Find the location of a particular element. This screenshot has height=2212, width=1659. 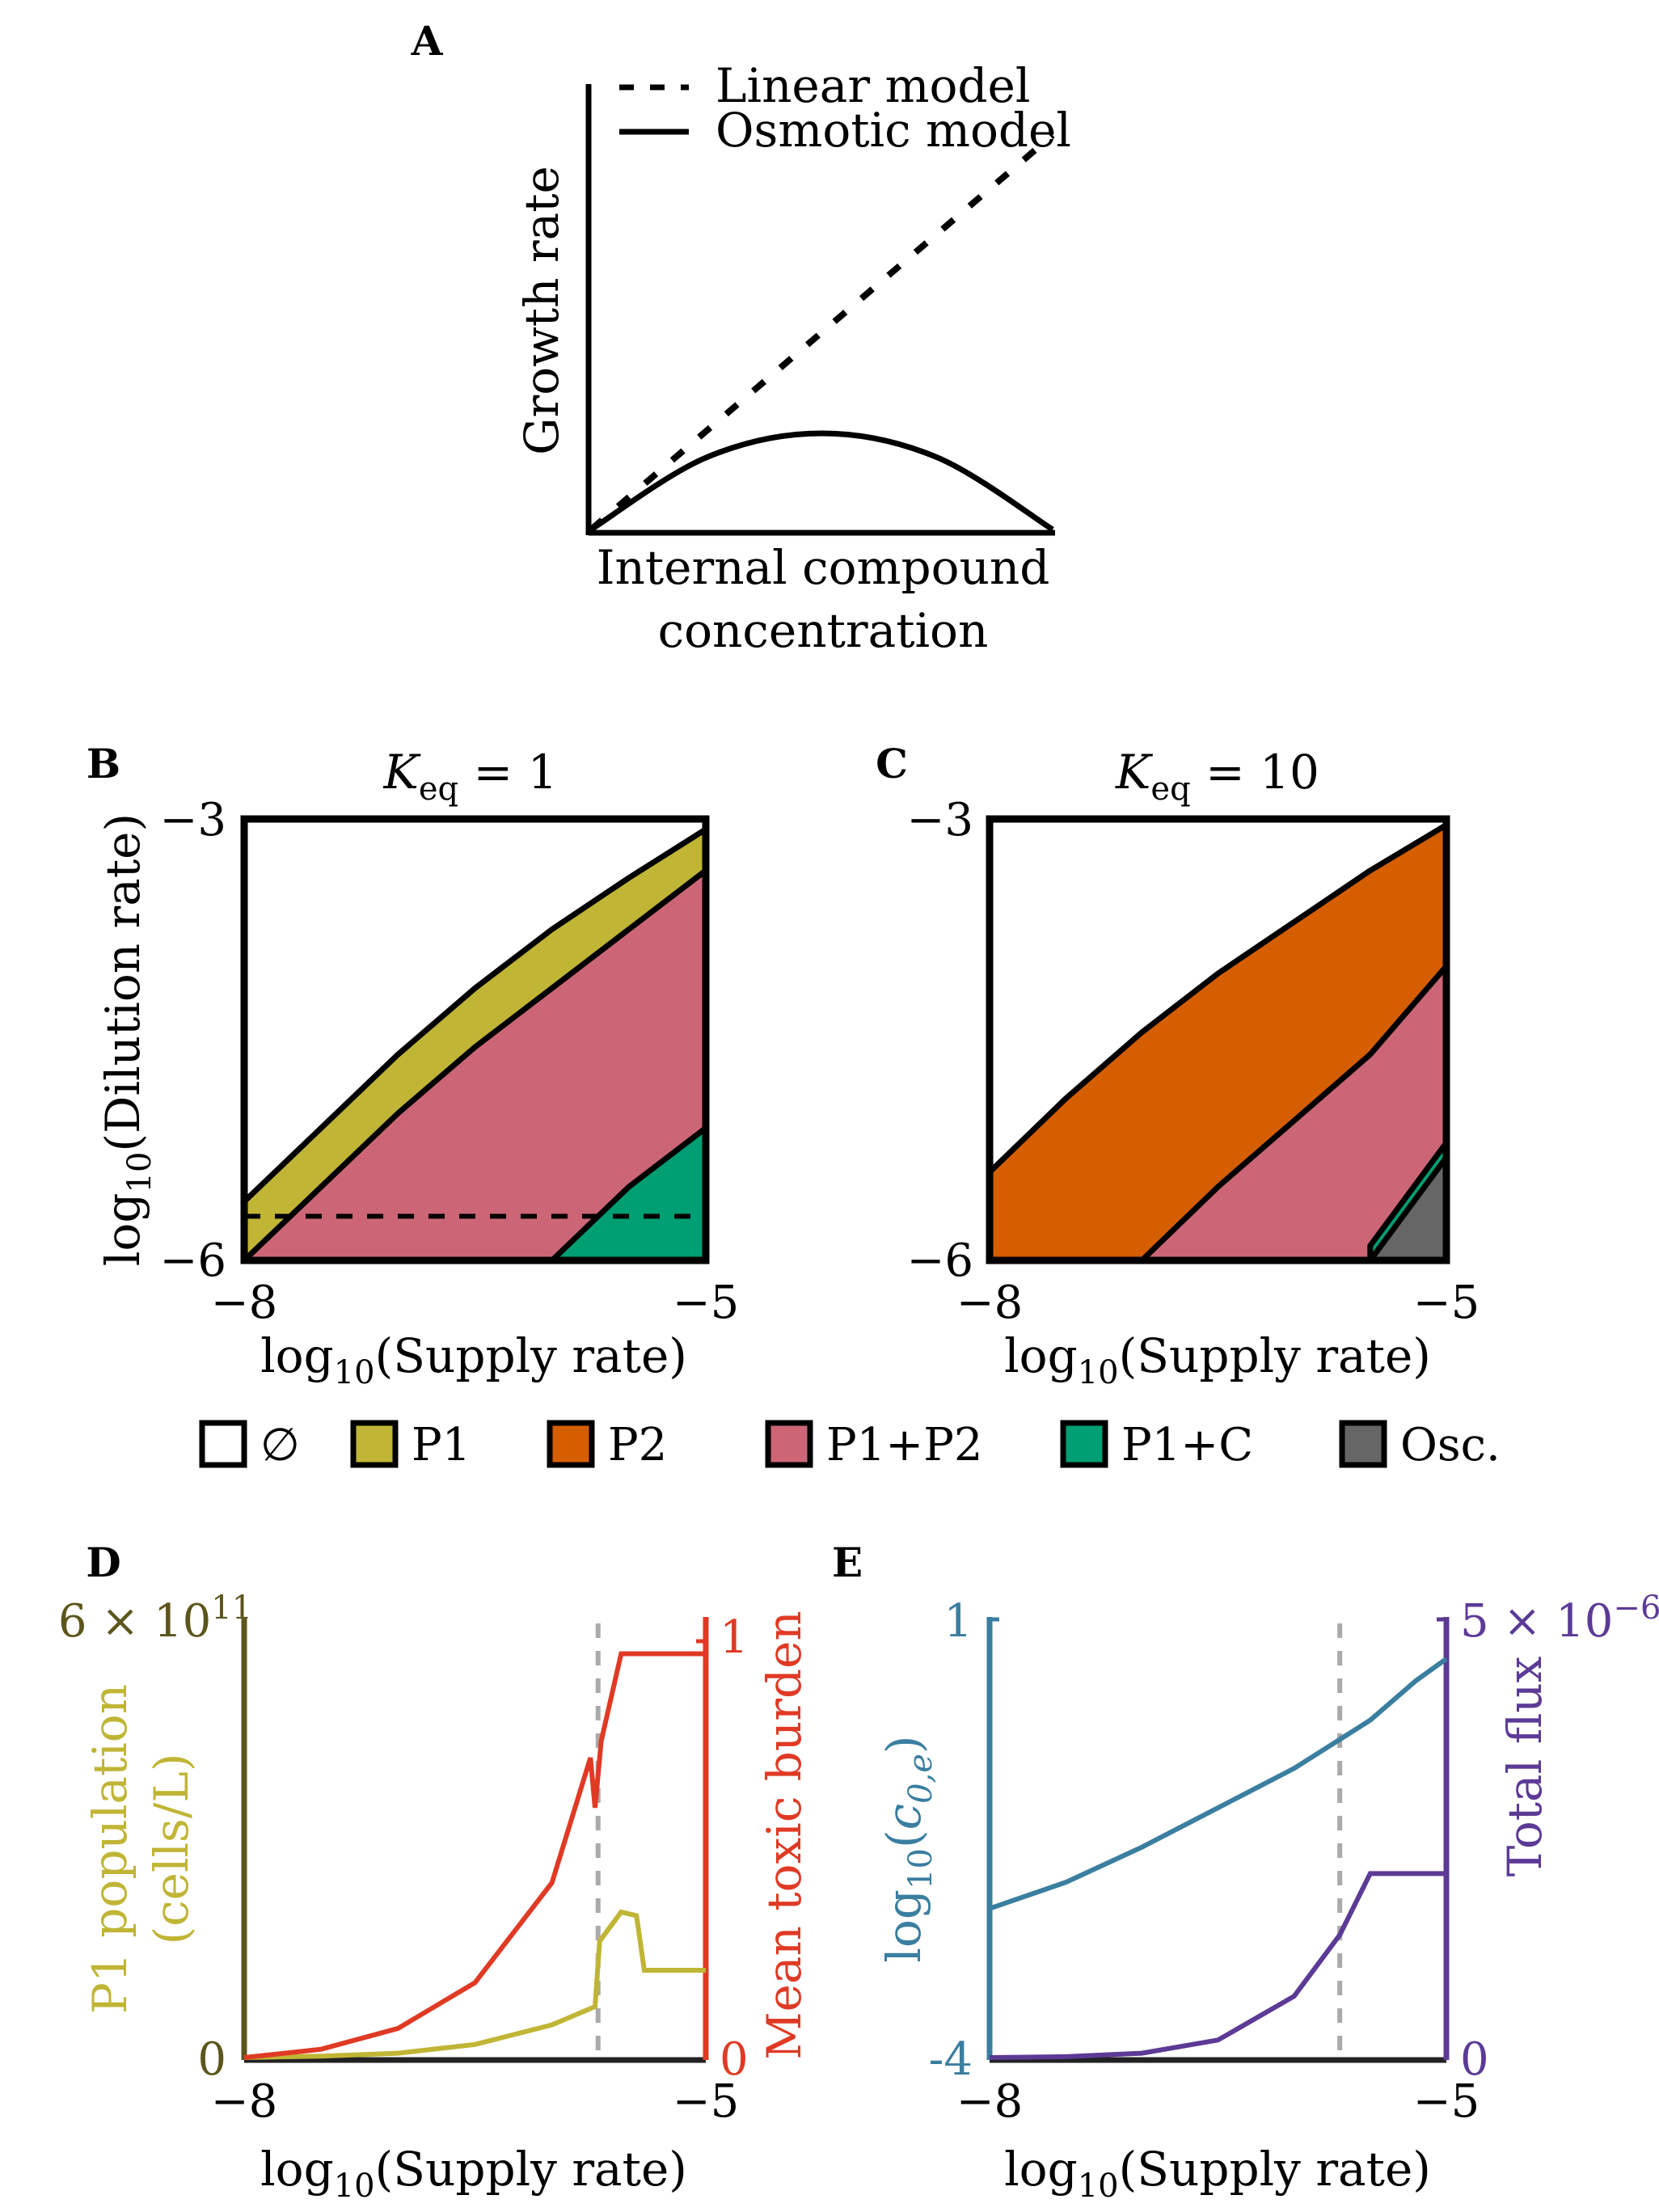

concentration-line is located at coordinates (1219, 1784).